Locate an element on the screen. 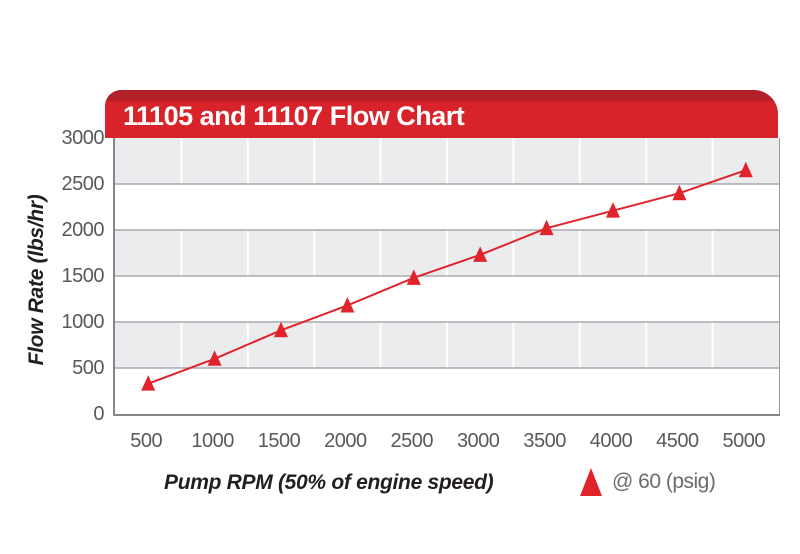  y-tick-label: 500 is located at coordinates (88, 368).